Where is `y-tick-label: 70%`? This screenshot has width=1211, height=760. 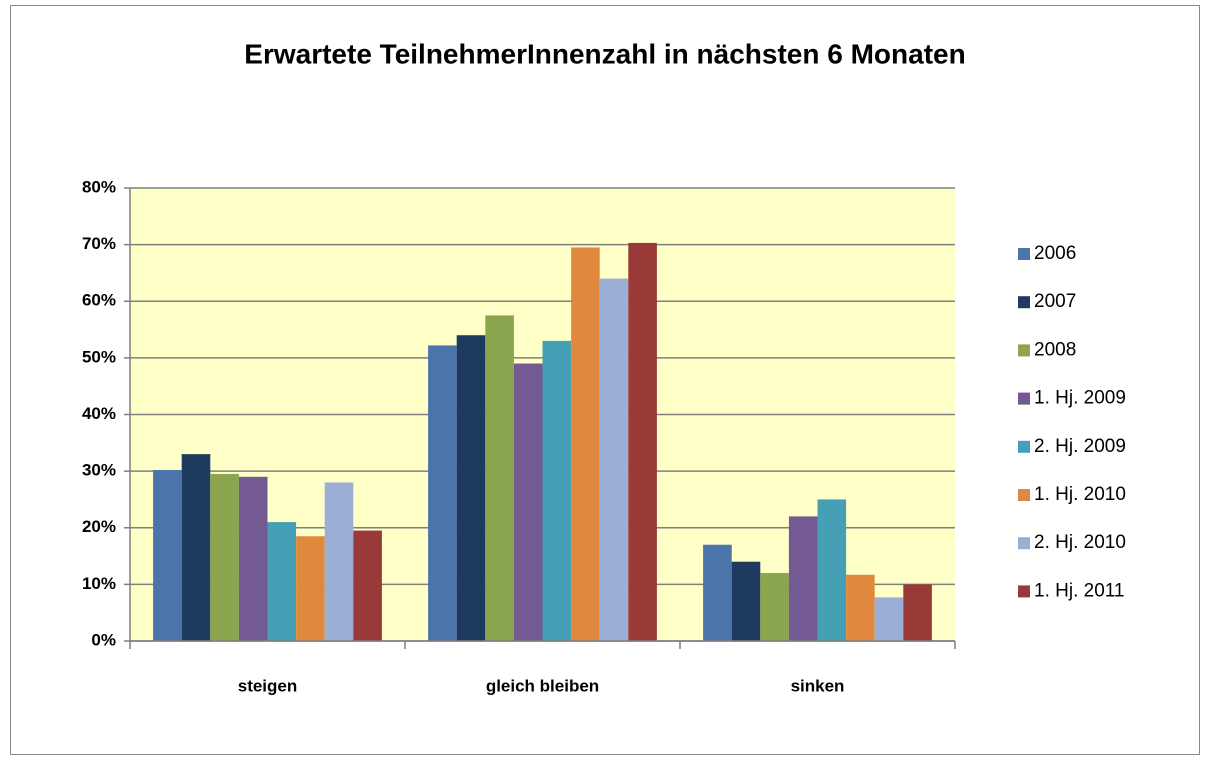
y-tick-label: 70% is located at coordinates (99, 243).